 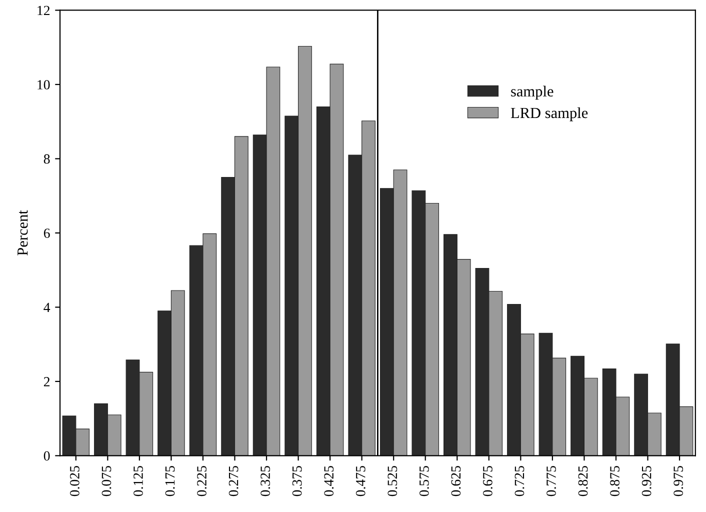 I want to click on x-tick-label: 0.875, so click(x=615, y=481).